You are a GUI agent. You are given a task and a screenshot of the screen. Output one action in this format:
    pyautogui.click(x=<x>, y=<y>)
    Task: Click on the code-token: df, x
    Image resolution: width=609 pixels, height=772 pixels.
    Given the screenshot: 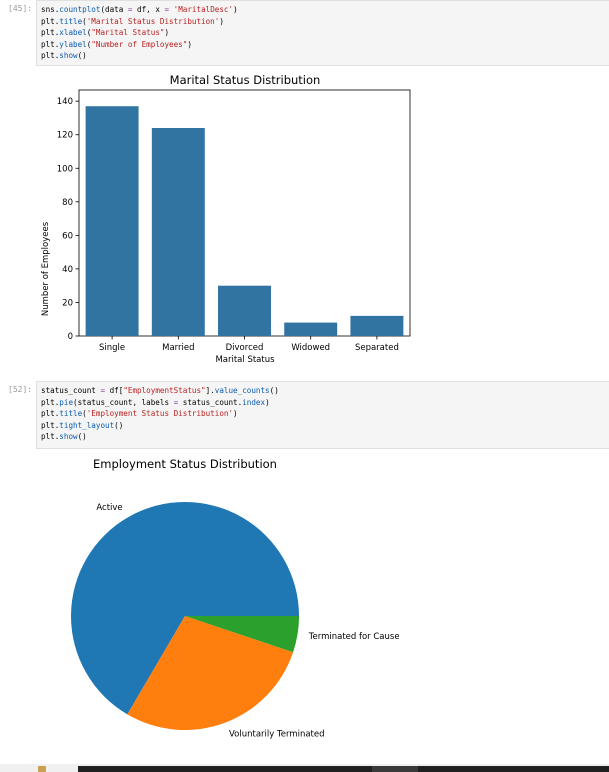 What is the action you would take?
    pyautogui.click(x=148, y=9)
    